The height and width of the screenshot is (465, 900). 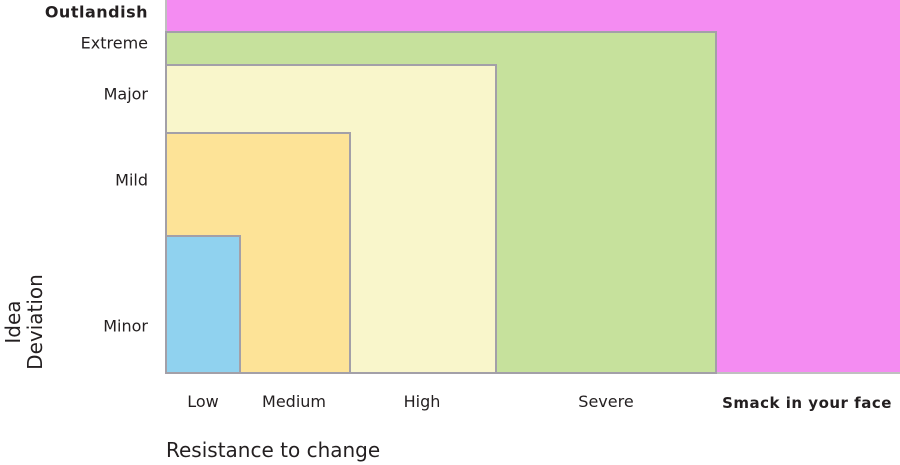 What do you see at coordinates (114, 43) in the screenshot?
I see `y-label-extreme: Extreme` at bounding box center [114, 43].